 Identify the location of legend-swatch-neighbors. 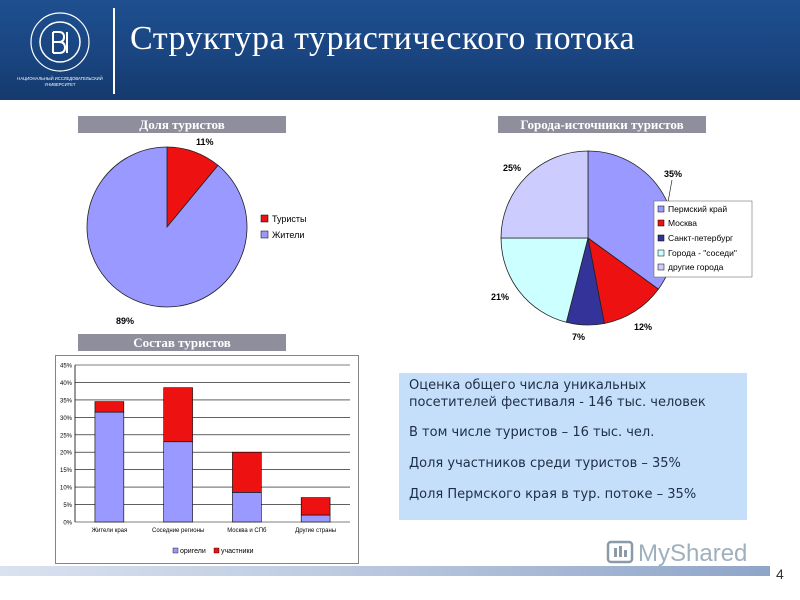
(661, 253).